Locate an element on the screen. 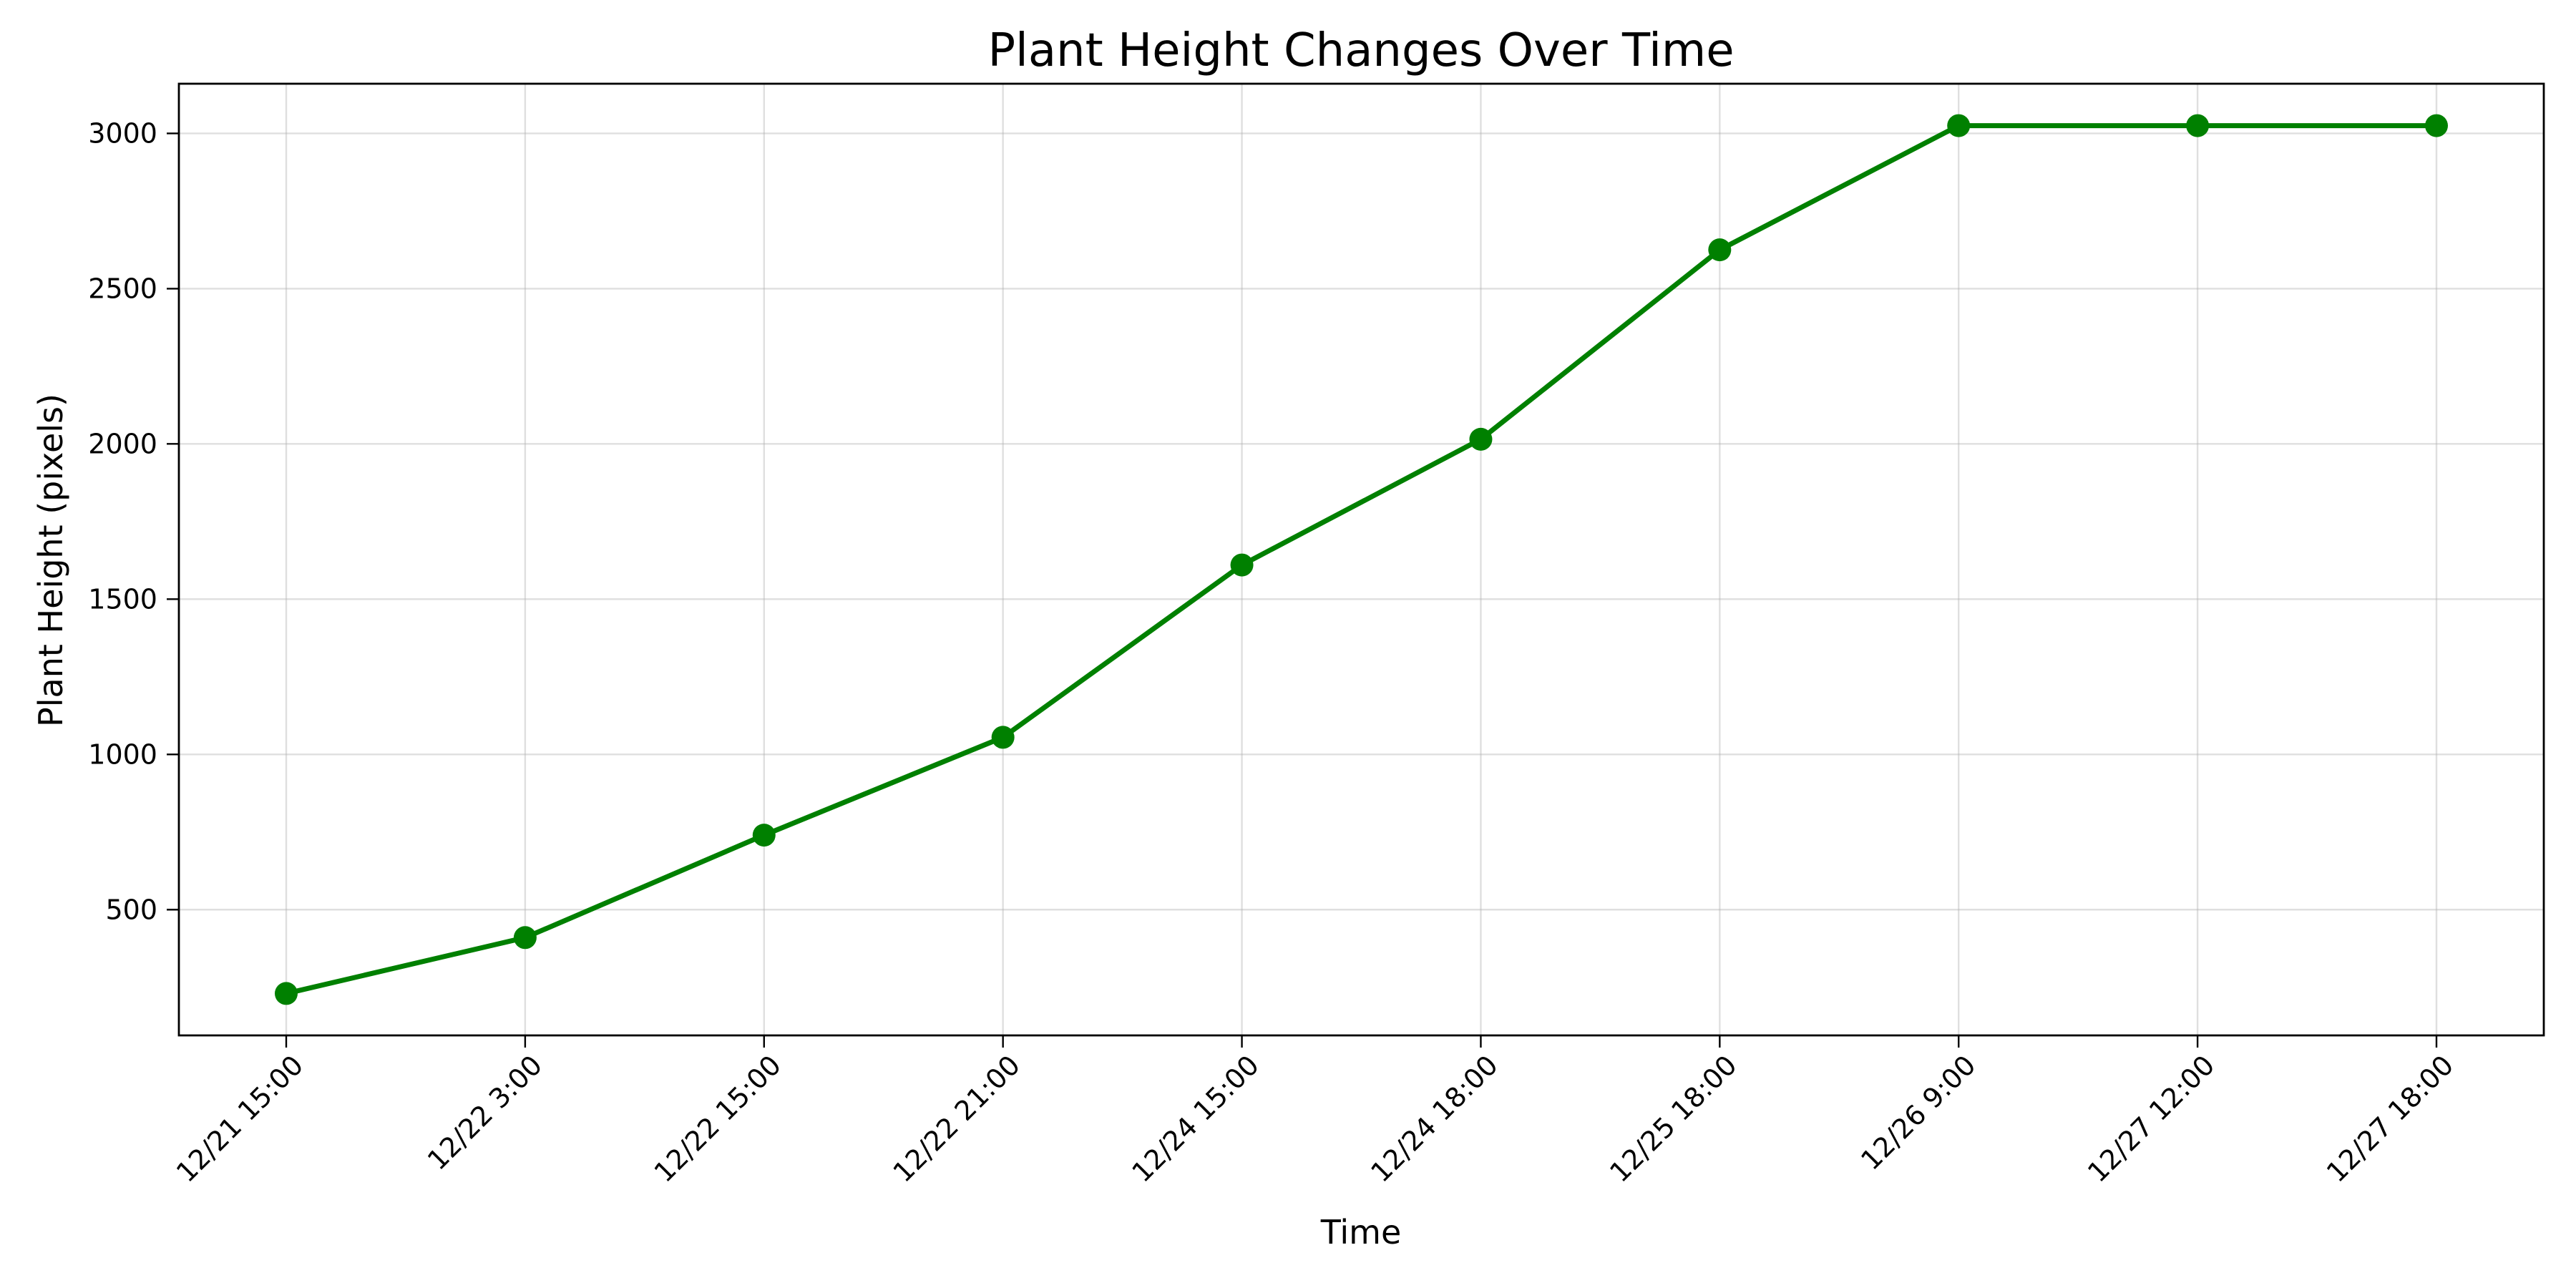 This screenshot has height=1288, width=2576. y-tick-label: 1500 is located at coordinates (122, 599).